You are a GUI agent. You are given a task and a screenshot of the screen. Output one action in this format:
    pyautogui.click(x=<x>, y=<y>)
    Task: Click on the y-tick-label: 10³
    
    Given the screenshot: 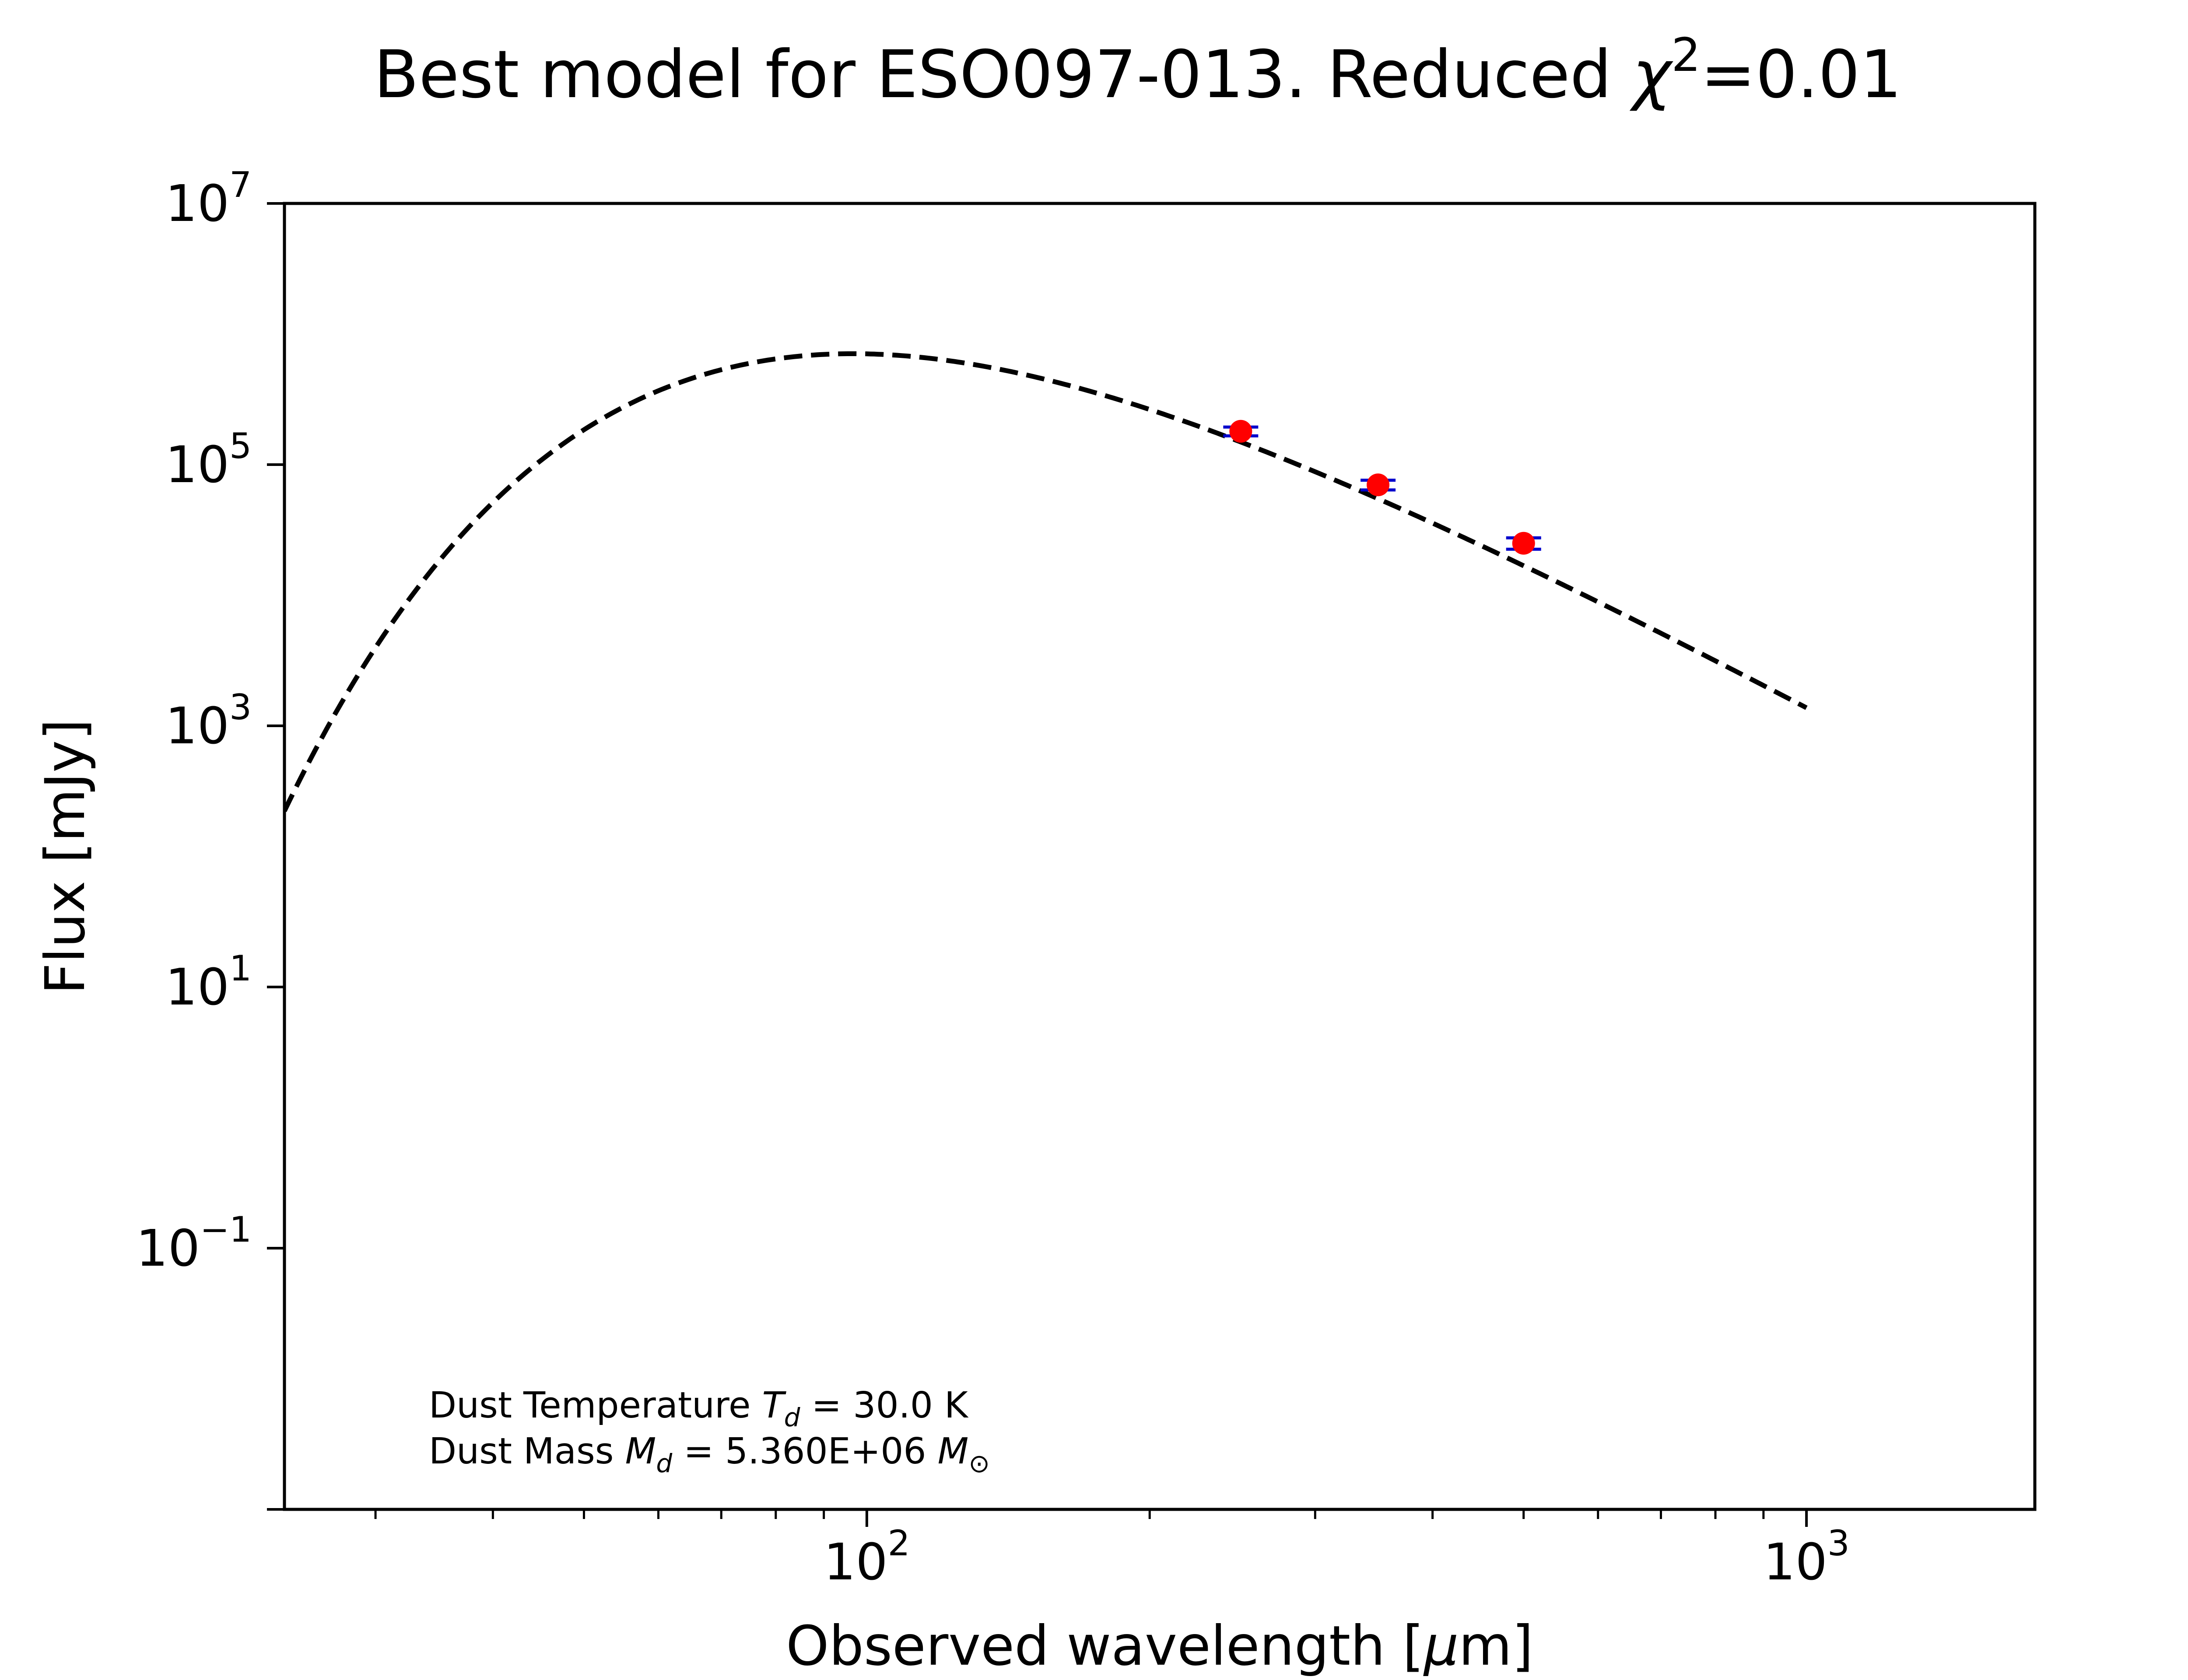 What is the action you would take?
    pyautogui.click(x=208, y=721)
    